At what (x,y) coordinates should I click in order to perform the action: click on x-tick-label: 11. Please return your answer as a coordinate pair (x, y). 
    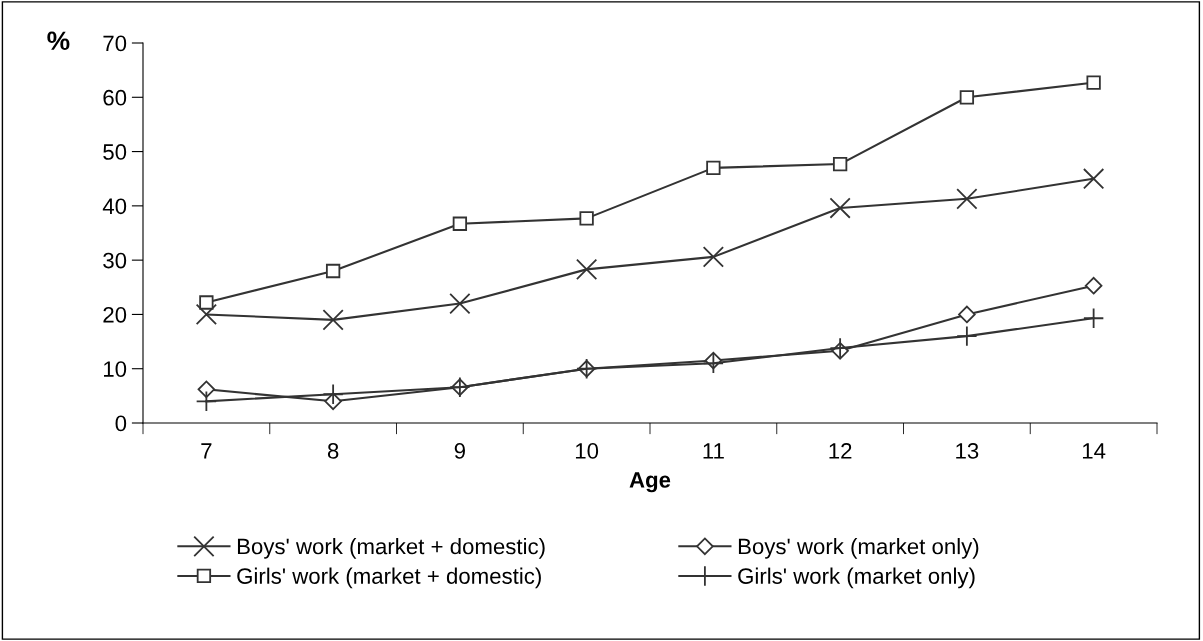
    Looking at the image, I should click on (713, 451).